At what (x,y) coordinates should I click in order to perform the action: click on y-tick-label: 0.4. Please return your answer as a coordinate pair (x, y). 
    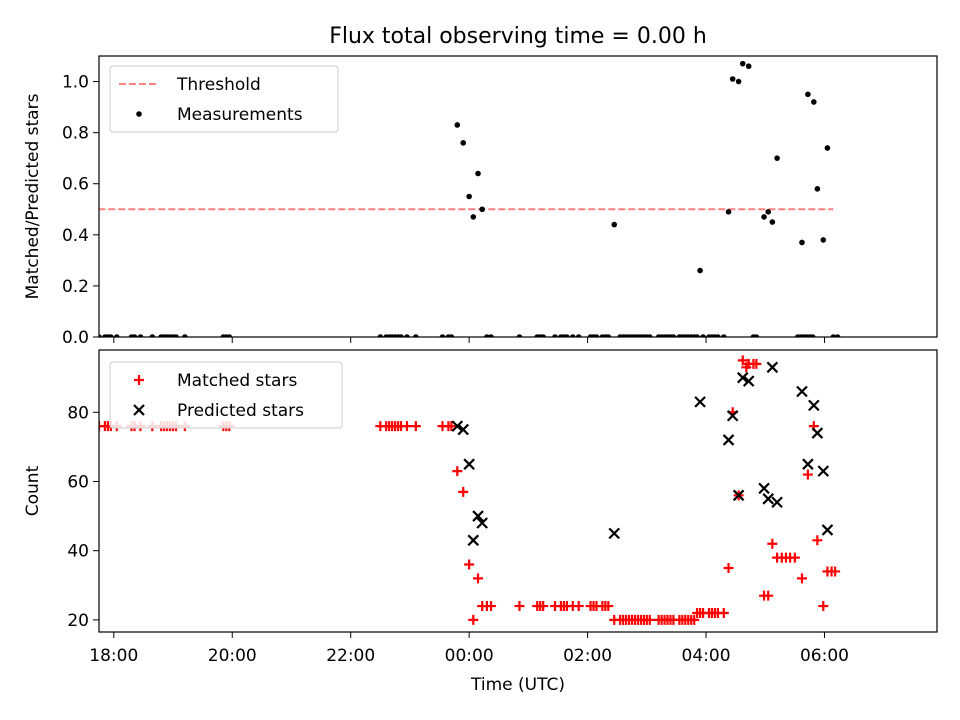
    Looking at the image, I should click on (75, 236).